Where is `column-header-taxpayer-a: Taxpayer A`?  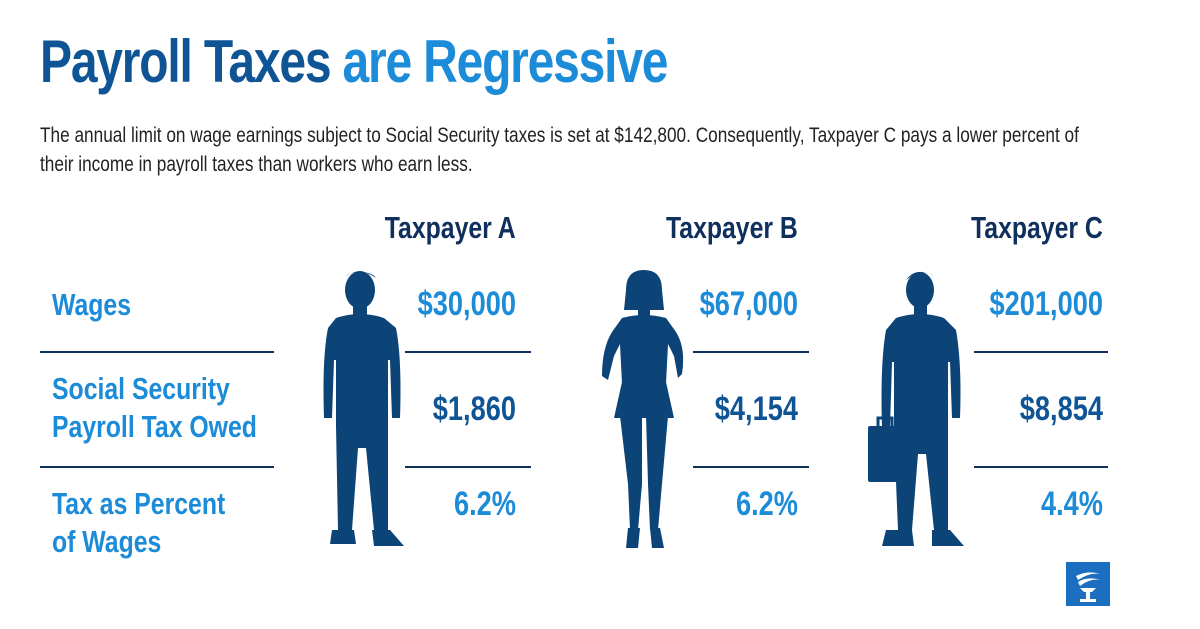 column-header-taxpayer-a: Taxpayer A is located at coordinates (450, 227).